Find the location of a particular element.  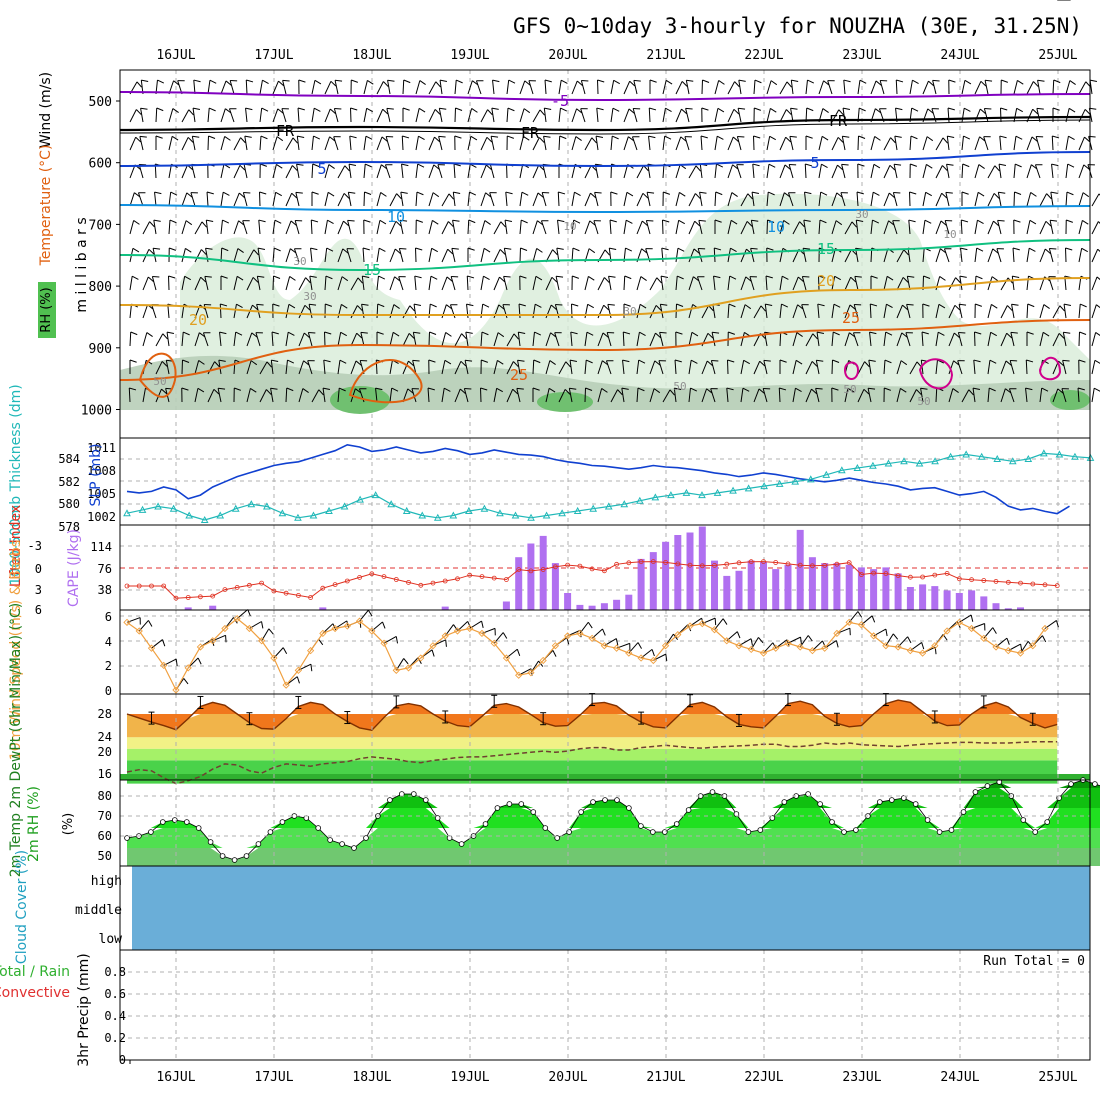

rh-contour-label: 10 is located at coordinates (569, 226).